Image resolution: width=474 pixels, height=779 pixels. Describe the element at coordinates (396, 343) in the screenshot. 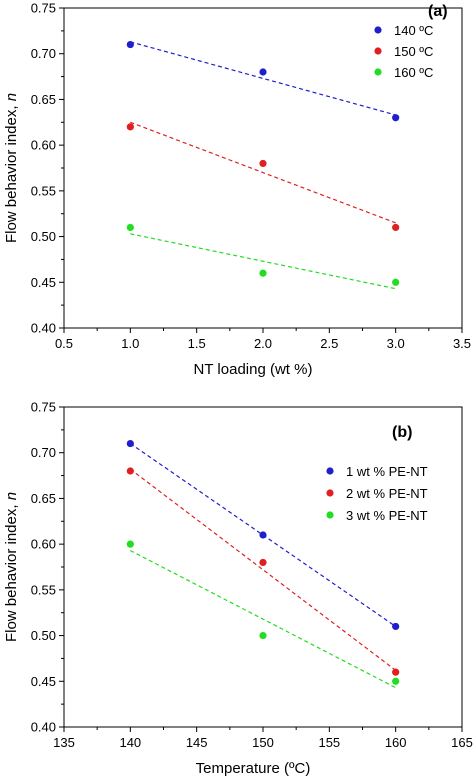

I see `x-tick-label: 3.0` at that location.